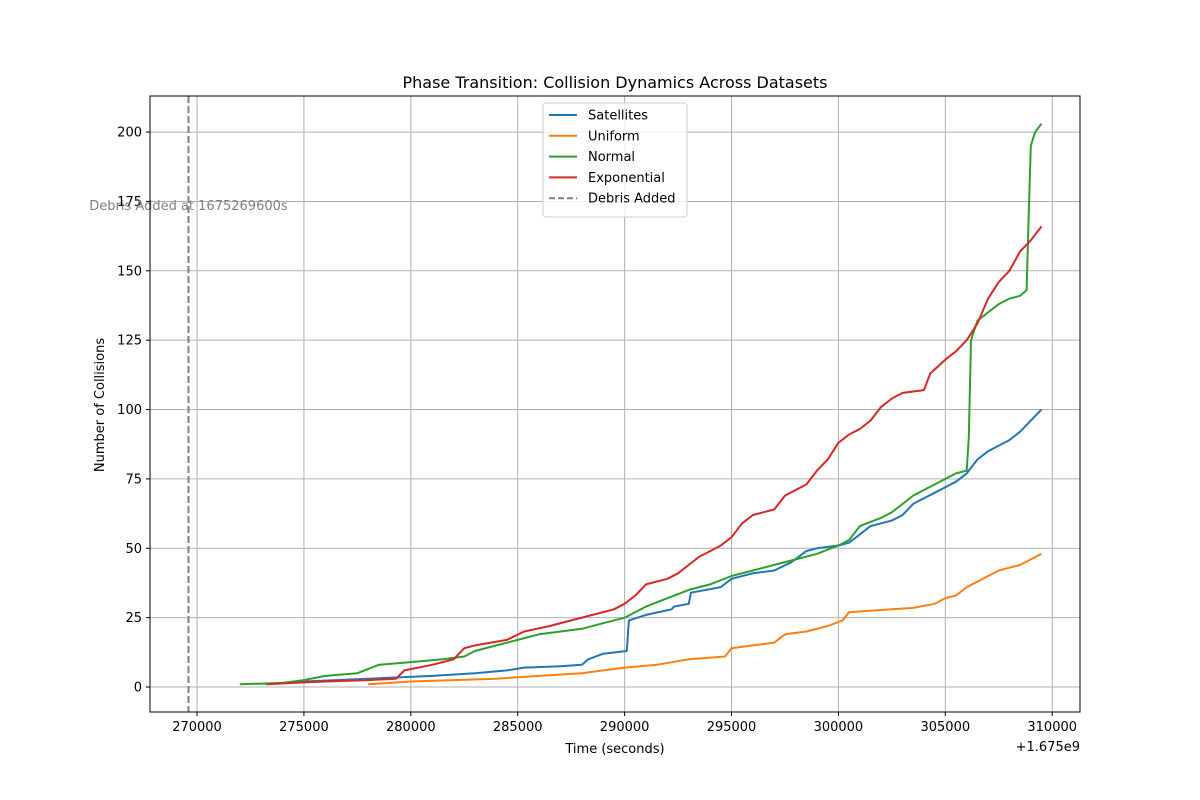 The height and width of the screenshot is (800, 1200). Describe the element at coordinates (129, 133) in the screenshot. I see `y-tick-label: 200` at that location.